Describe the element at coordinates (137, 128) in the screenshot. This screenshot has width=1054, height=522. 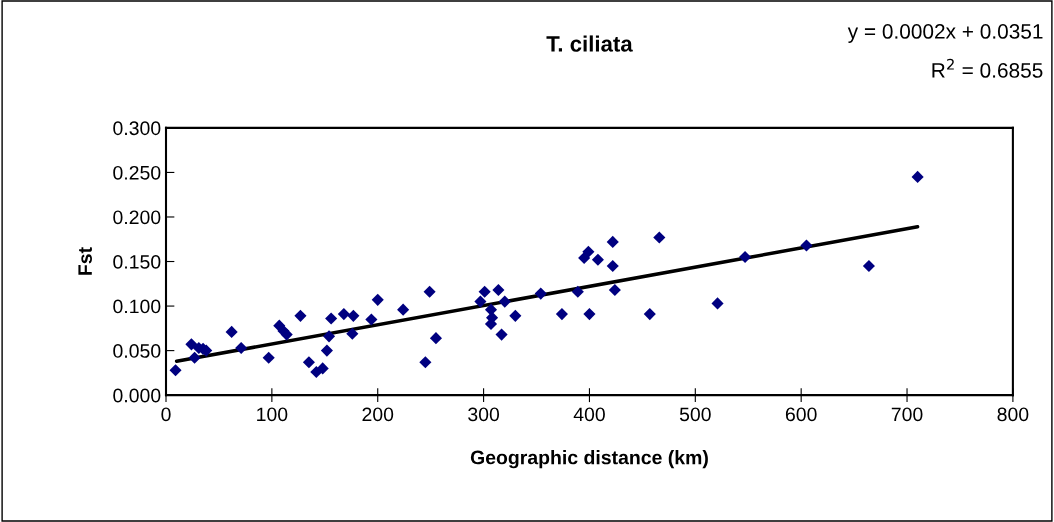
I see `y-tick-label: 0.300` at that location.